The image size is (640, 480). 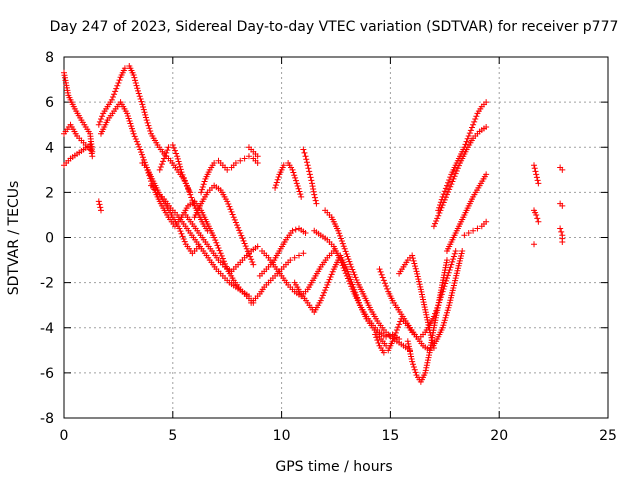 What do you see at coordinates (172, 436) in the screenshot?
I see `x-tick-label: 5` at bounding box center [172, 436].